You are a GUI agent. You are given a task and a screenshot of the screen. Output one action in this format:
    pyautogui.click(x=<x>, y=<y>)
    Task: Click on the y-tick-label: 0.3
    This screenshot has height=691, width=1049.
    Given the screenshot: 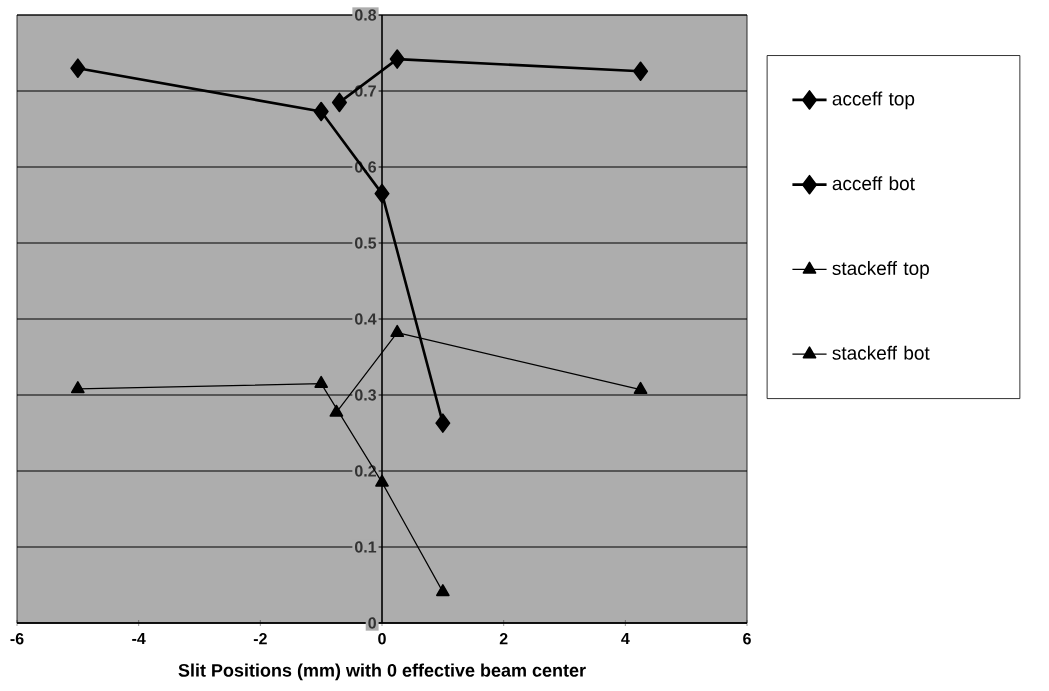 What is the action you would take?
    pyautogui.click(x=365, y=395)
    